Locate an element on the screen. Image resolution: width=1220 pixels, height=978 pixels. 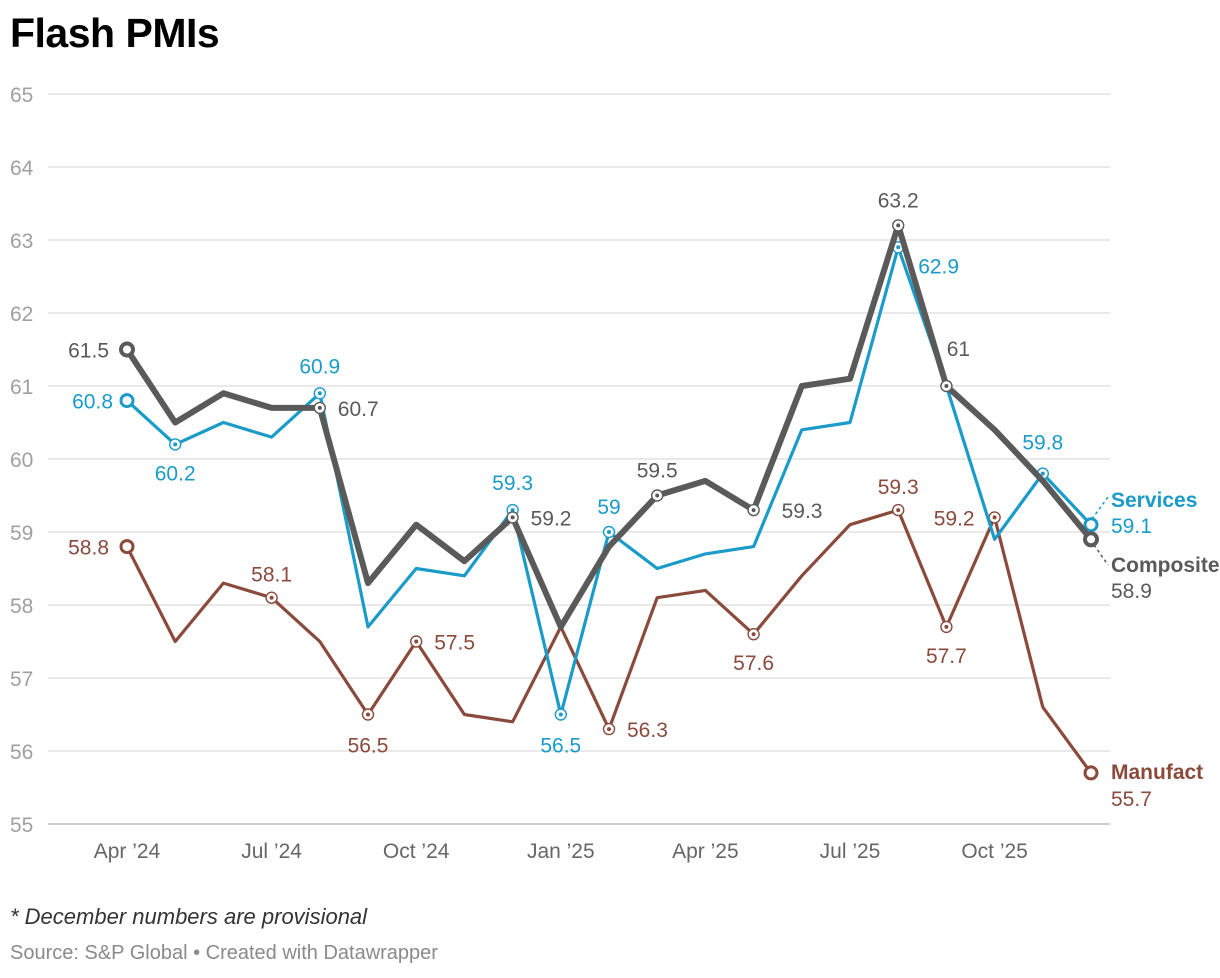
y-tick-label: 63 is located at coordinates (21, 241).